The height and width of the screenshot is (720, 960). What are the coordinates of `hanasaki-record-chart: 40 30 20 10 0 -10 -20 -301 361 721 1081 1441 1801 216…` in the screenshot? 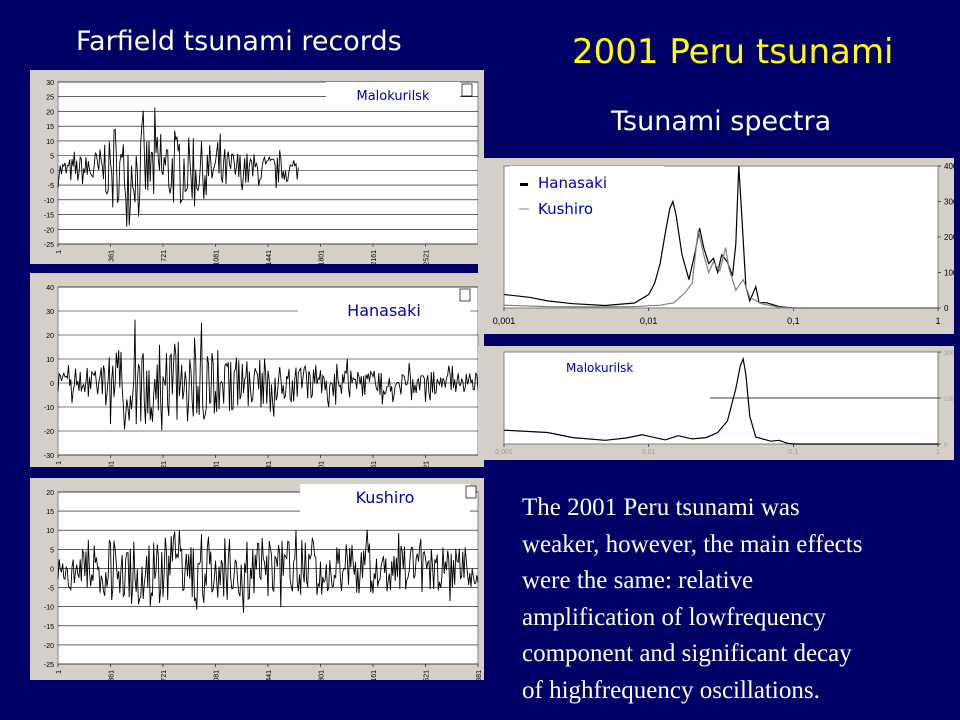 It's located at (257, 370).